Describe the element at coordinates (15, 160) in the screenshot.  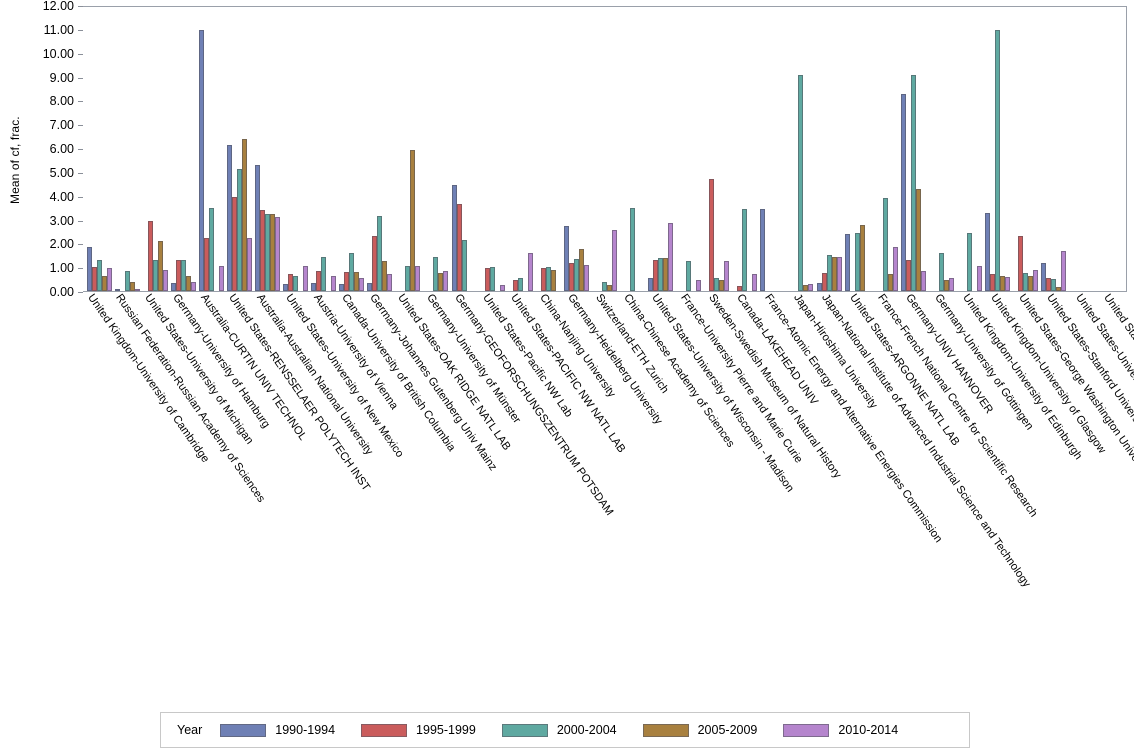
I see `y-axis-title: Mean of cf, frac.` at that location.